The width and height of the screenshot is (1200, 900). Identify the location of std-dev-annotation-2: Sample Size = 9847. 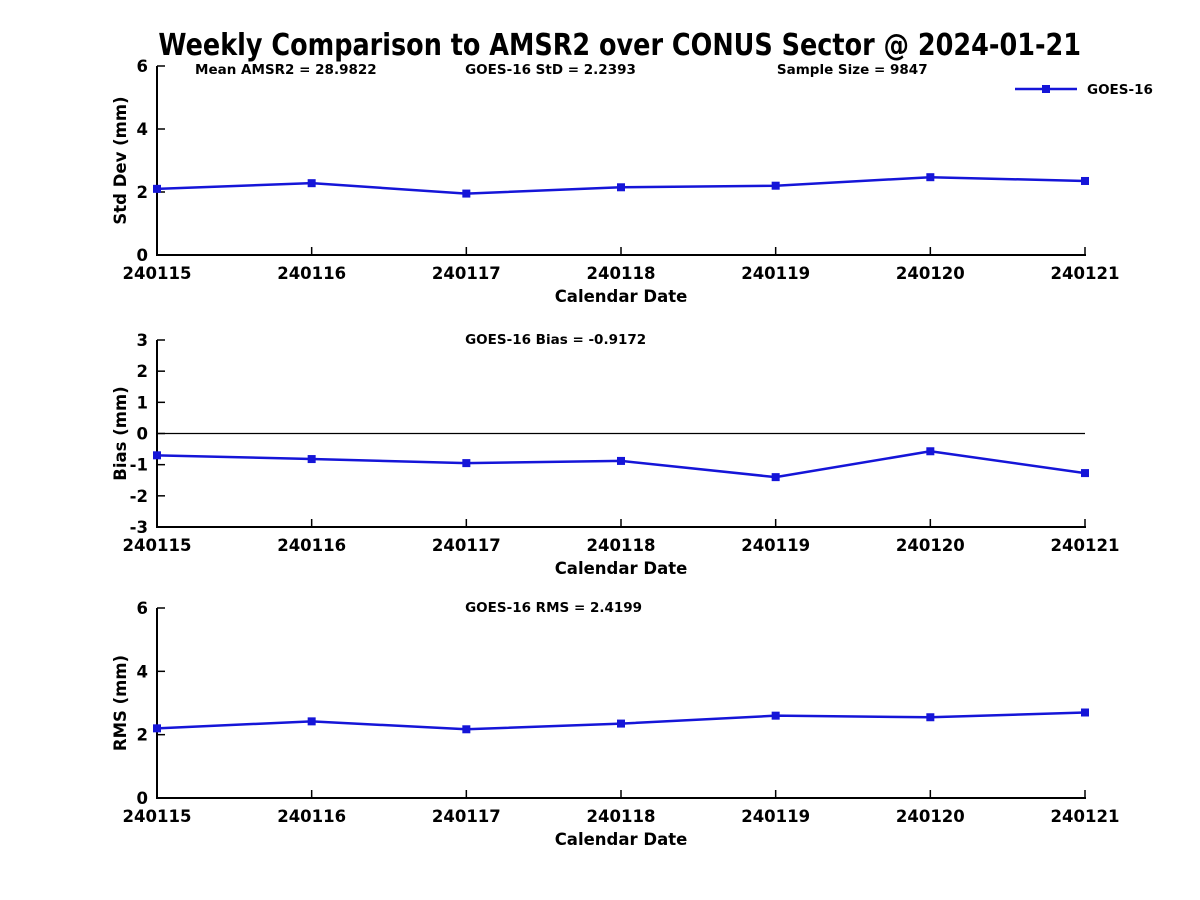
(852, 70).